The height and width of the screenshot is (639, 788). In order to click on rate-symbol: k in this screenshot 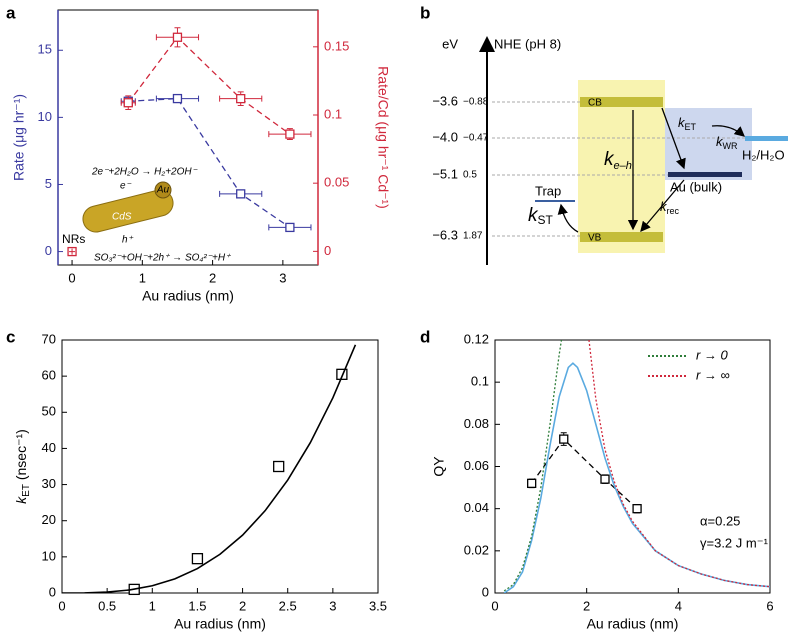, I will do `click(682, 122)`.